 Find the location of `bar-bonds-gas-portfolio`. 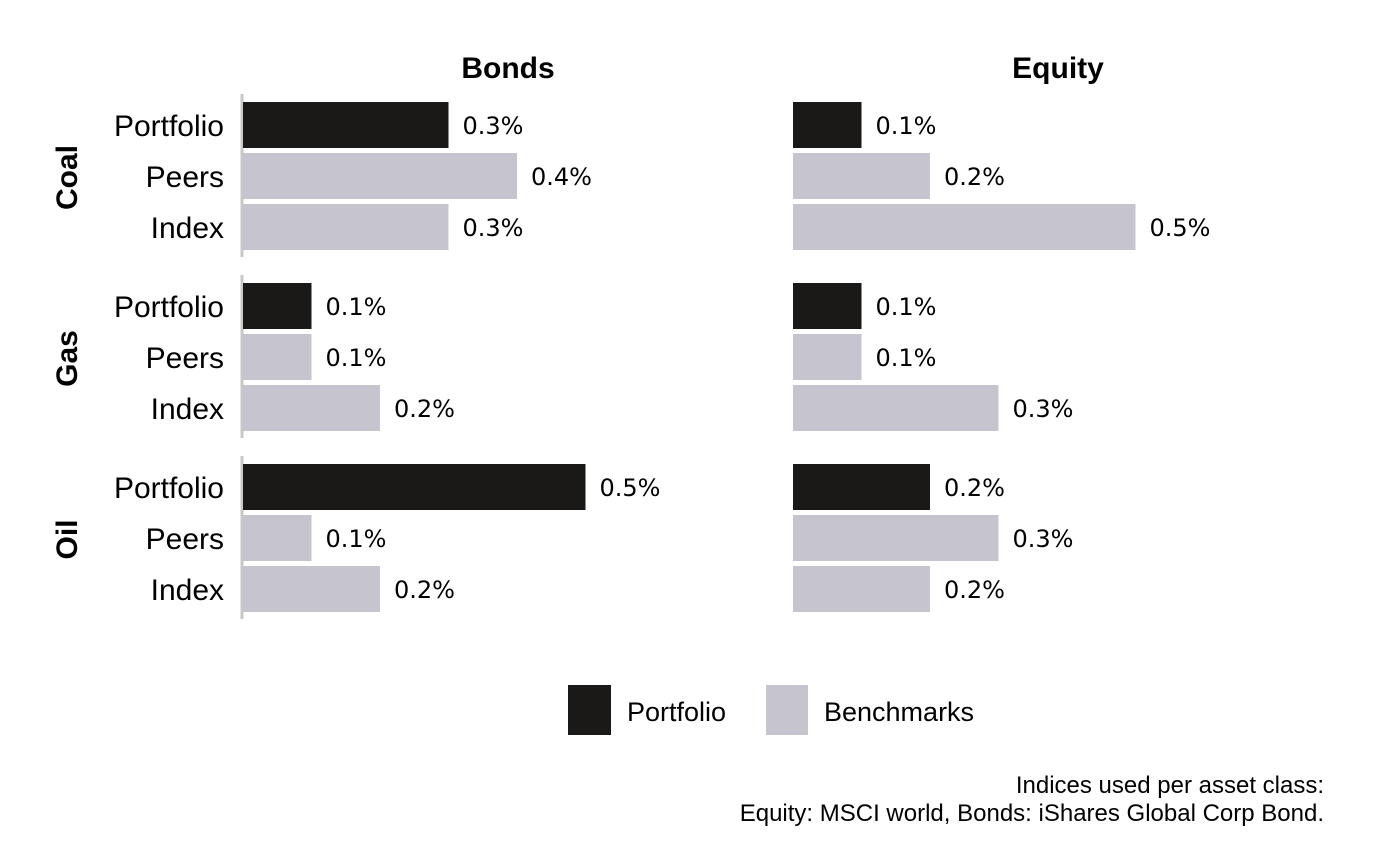

bar-bonds-gas-portfolio is located at coordinates (277, 306).